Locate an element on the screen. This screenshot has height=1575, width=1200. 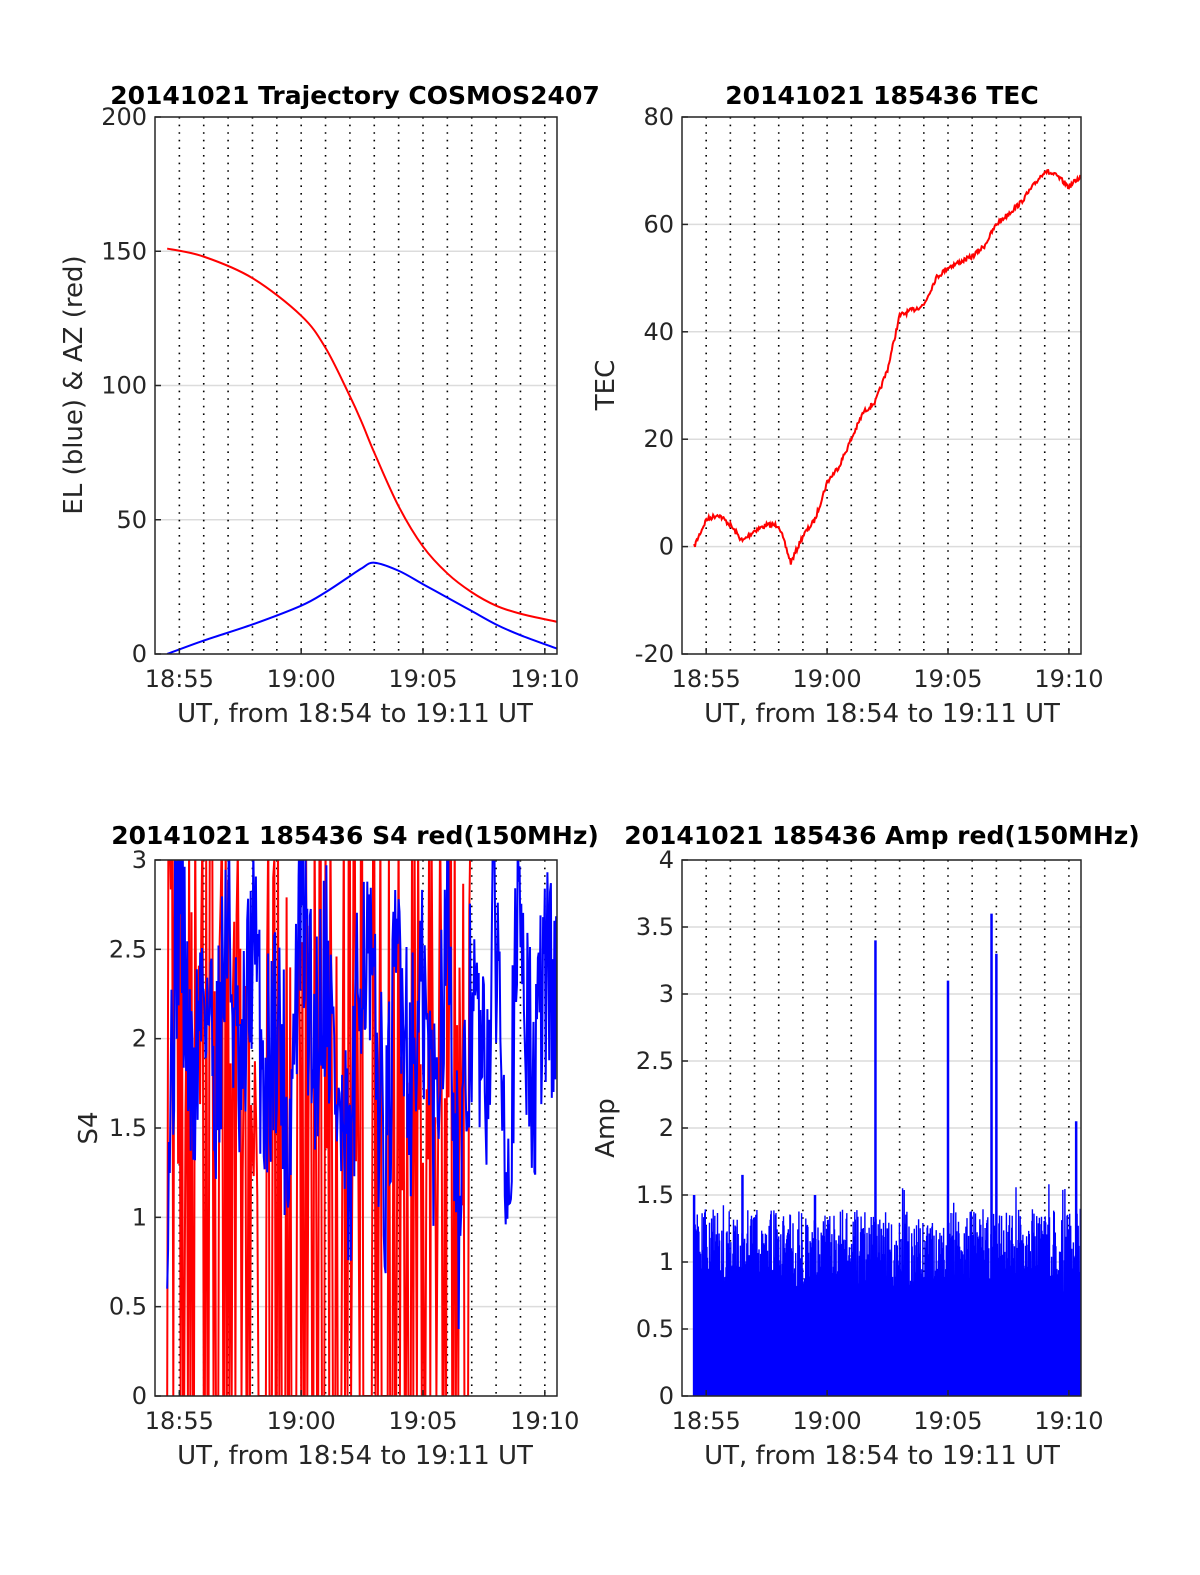
y-axis-label: Amp is located at coordinates (606, 1128).